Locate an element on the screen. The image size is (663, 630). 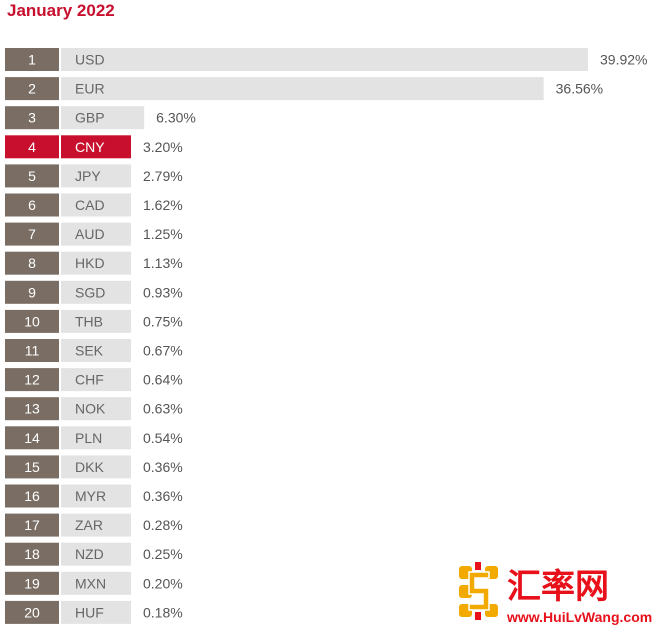
value-label: 0.63% is located at coordinates (163, 409).